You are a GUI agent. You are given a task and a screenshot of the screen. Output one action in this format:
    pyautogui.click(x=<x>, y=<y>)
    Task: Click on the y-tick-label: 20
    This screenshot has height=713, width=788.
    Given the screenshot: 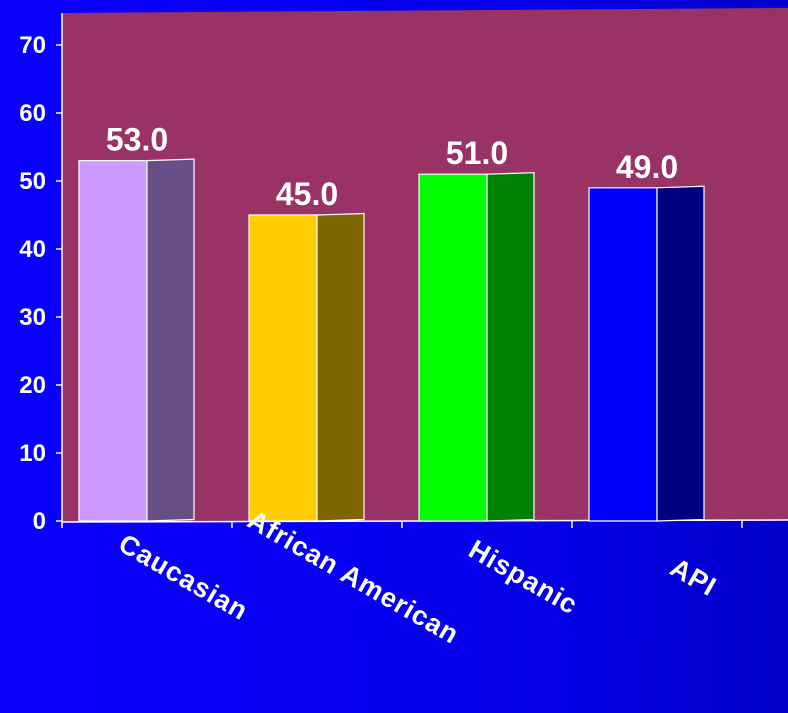 What is the action you would take?
    pyautogui.click(x=32, y=385)
    